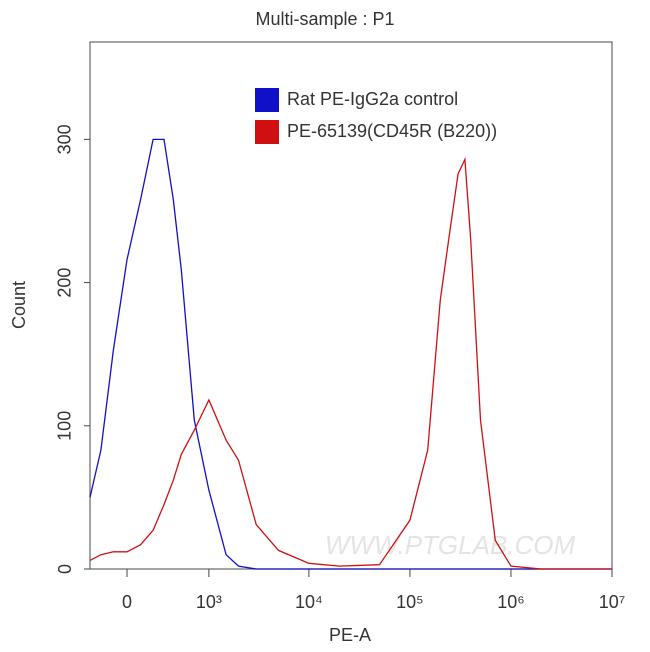 The image size is (650, 652). I want to click on y-tick-label: 100, so click(65, 426).